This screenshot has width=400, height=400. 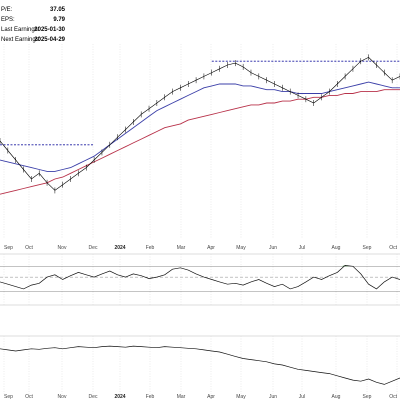 I want to click on eps-value: 9.79, so click(x=59, y=20).